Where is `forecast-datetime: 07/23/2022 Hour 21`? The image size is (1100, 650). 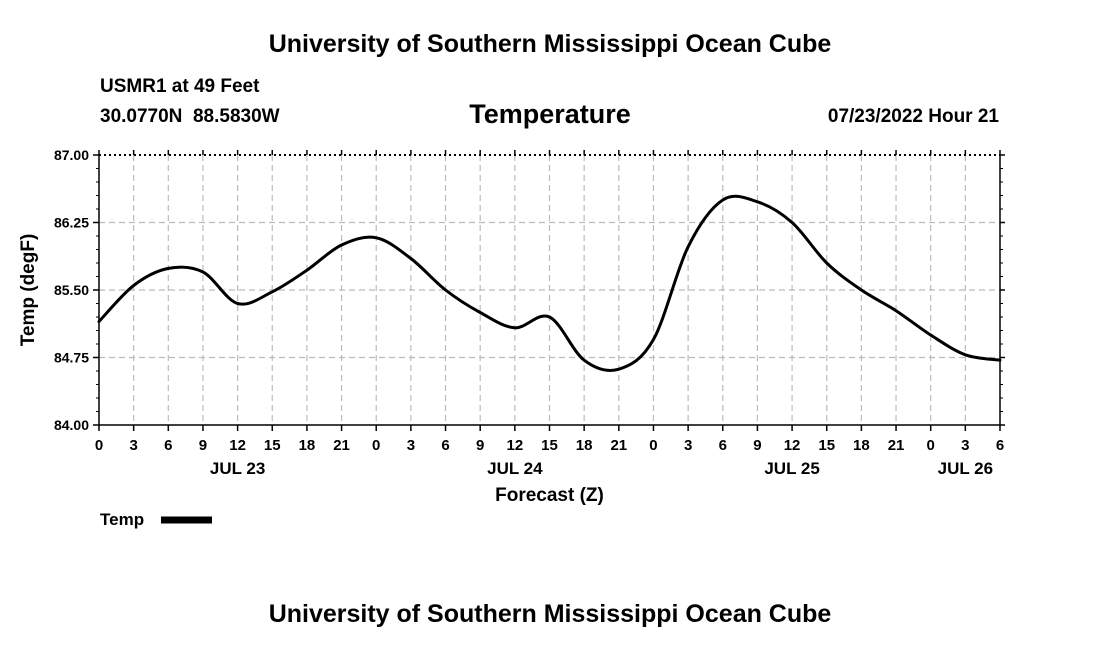 forecast-datetime: 07/23/2022 Hour 21 is located at coordinates (913, 116).